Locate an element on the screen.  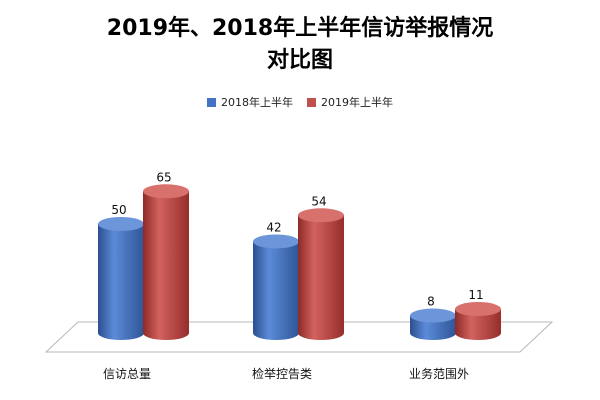
data-label-2-1: 11 is located at coordinates (475, 295).